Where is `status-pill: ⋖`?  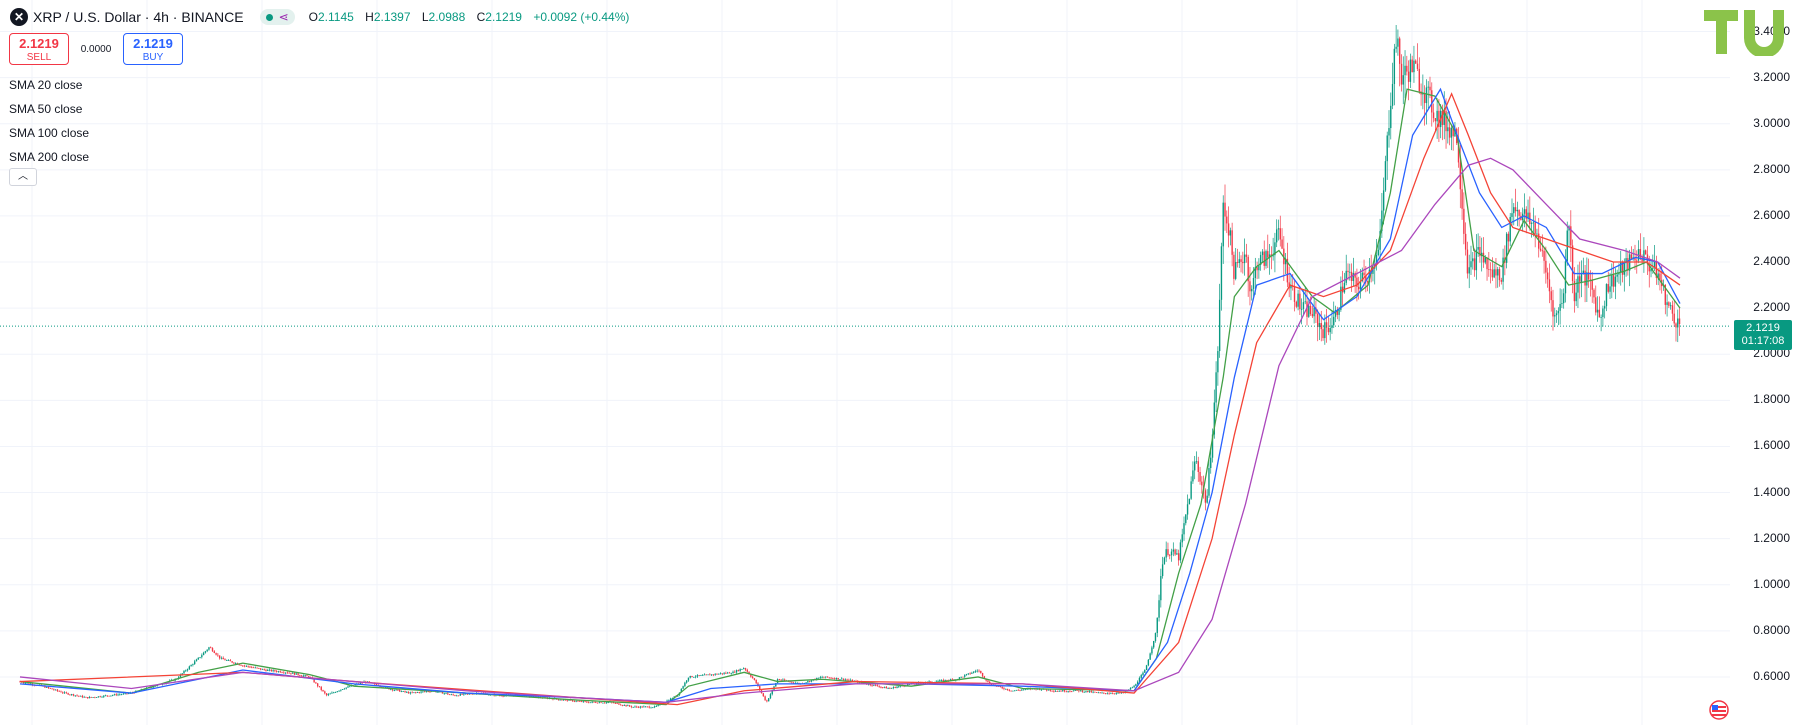 status-pill: ⋖ is located at coordinates (277, 17).